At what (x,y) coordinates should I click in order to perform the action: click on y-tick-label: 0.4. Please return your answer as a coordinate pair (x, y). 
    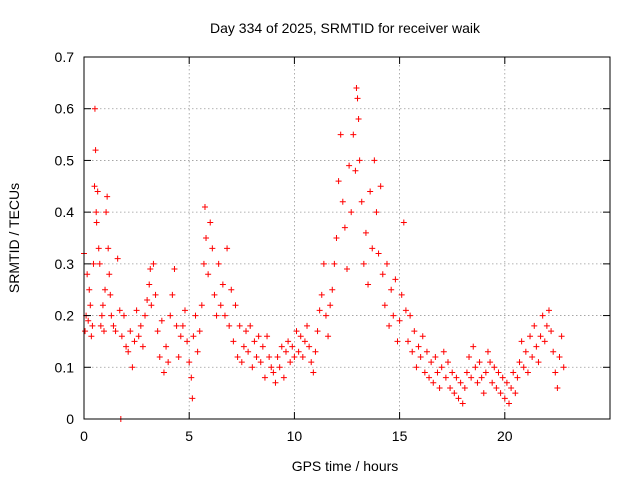
    Looking at the image, I should click on (65, 212).